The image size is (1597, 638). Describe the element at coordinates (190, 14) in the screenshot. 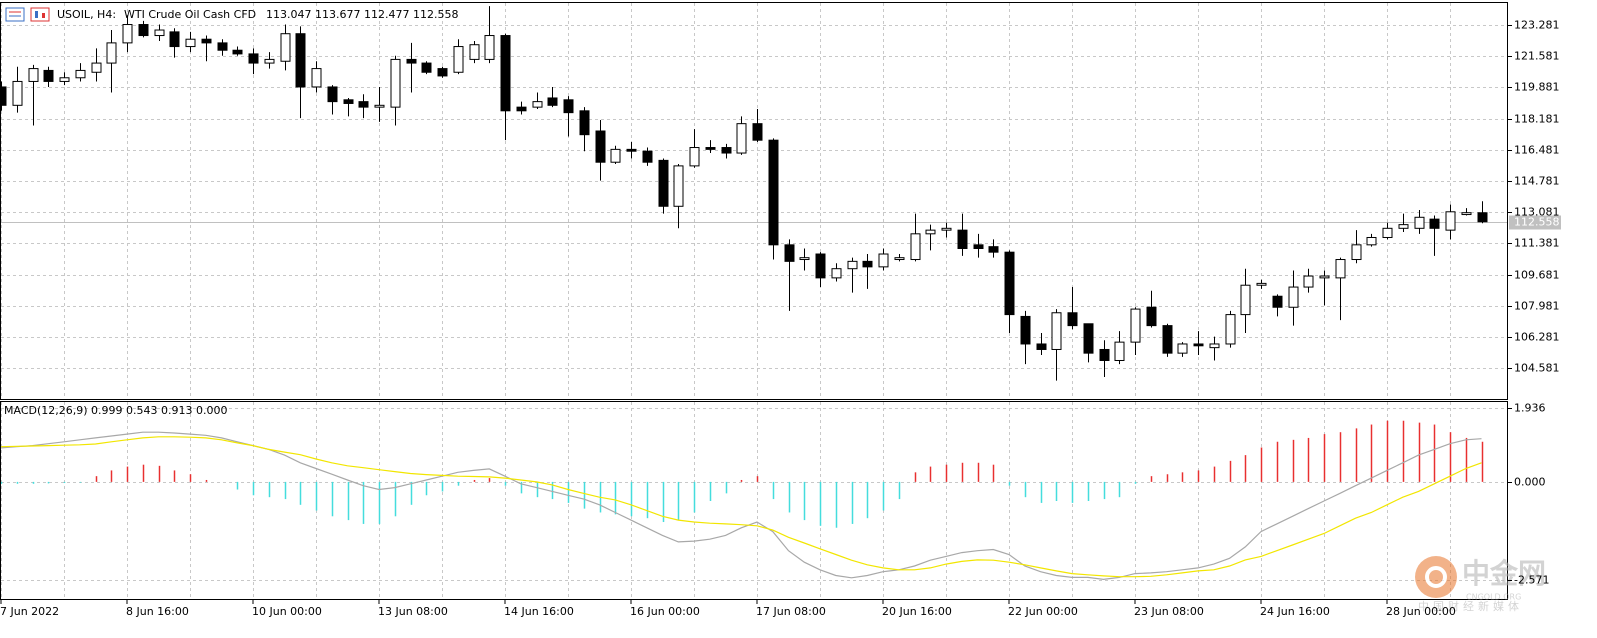

I see `description: WTI Crude Oil Cash CFD` at that location.